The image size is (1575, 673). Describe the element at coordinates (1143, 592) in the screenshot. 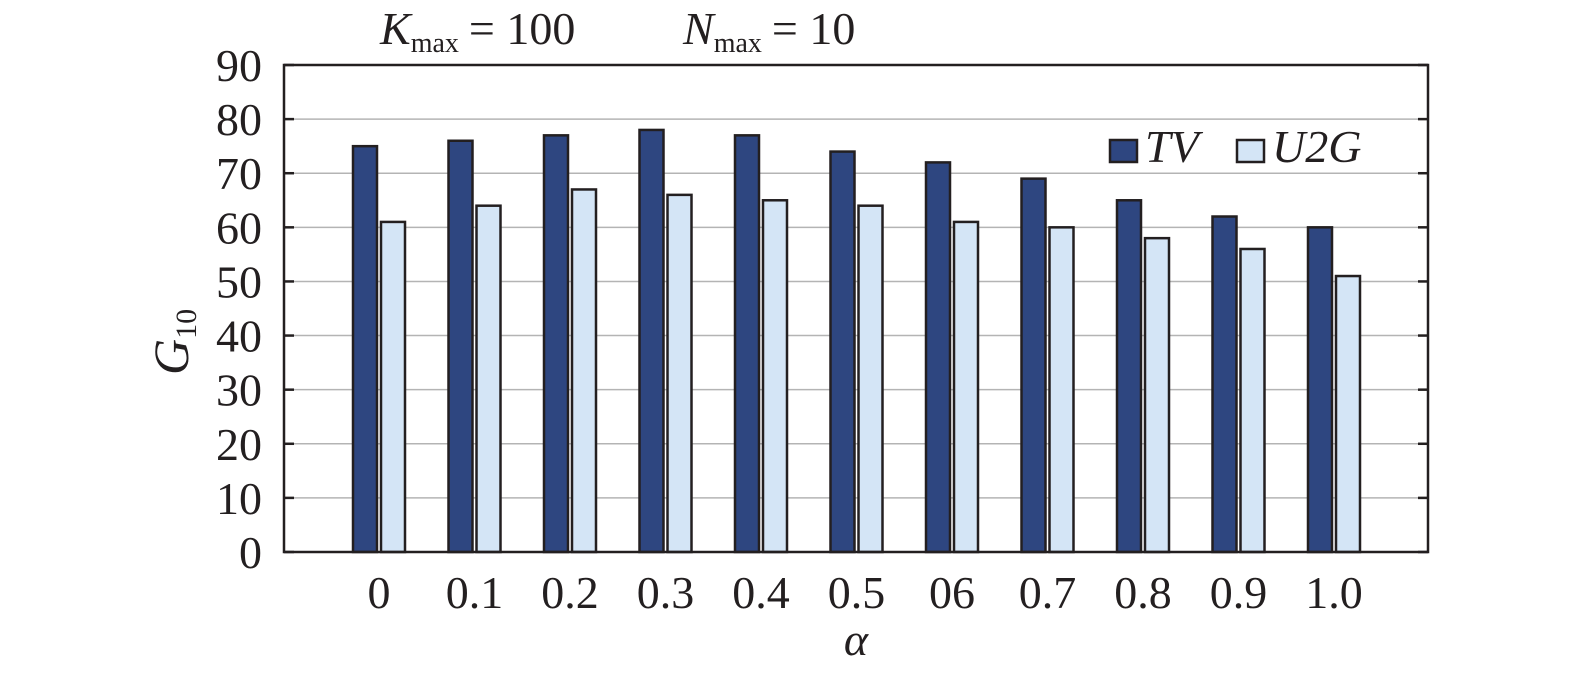

I see `x-tick-label: 0.8` at that location.